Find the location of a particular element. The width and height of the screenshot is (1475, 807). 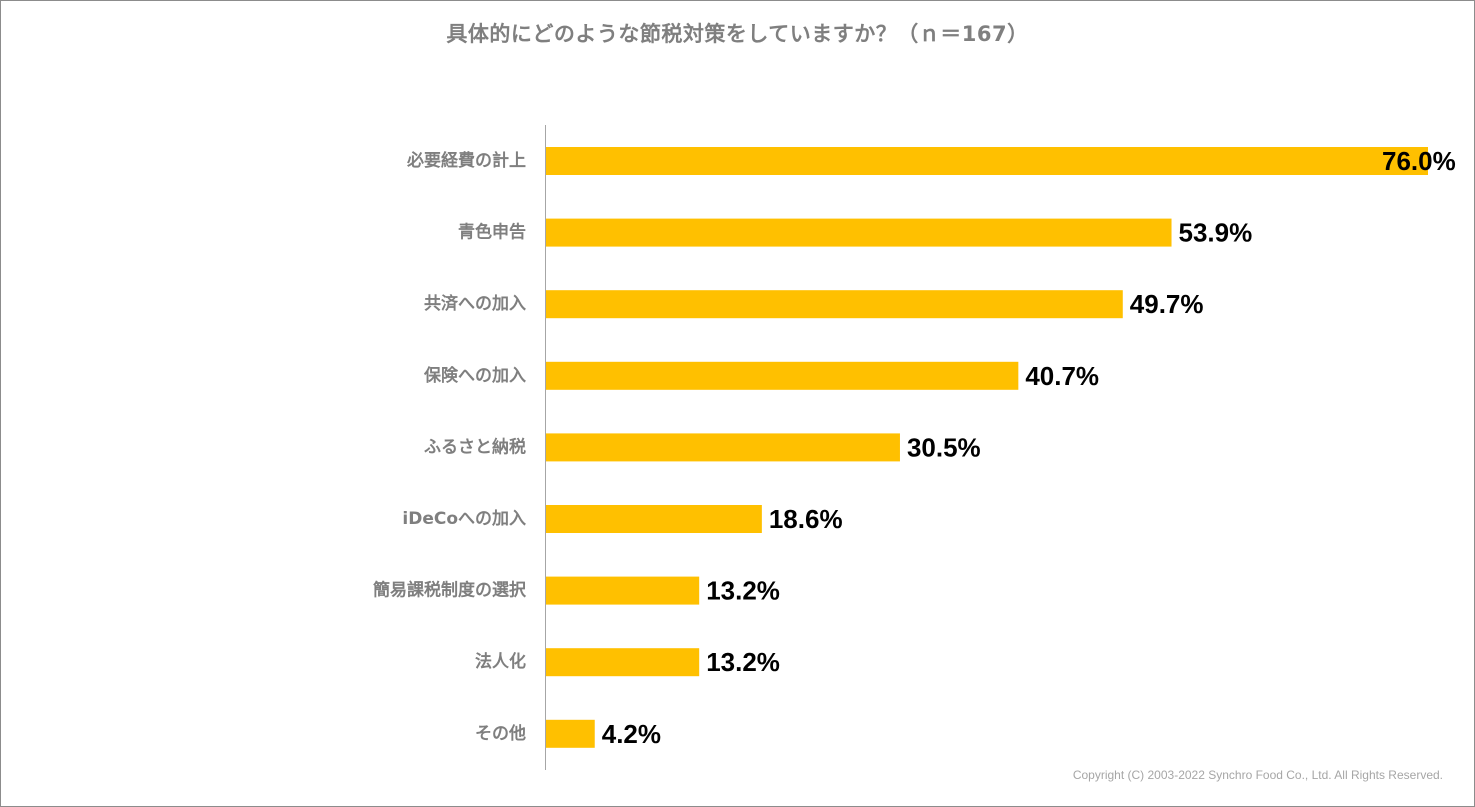

category-label: 青色申告 is located at coordinates (492, 232).